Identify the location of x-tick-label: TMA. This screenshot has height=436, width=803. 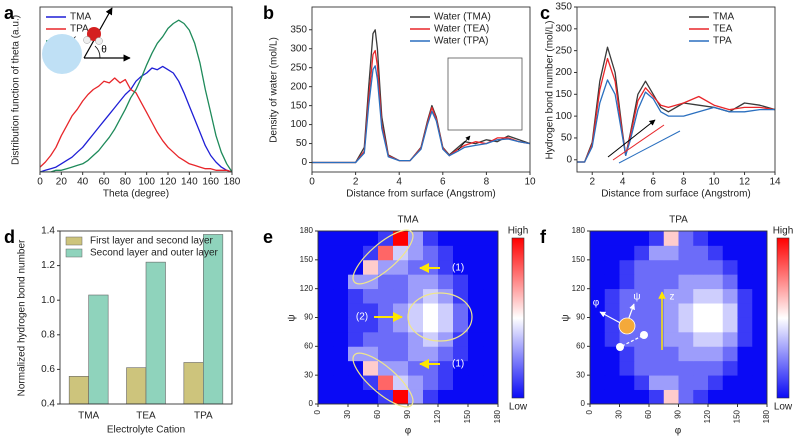
(88, 416).